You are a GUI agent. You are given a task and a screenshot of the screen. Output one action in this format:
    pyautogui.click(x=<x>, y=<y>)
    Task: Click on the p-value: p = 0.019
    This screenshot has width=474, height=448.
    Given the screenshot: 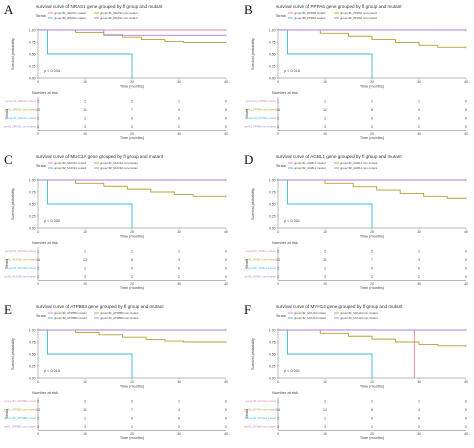 What is the action you would take?
    pyautogui.click(x=52, y=371)
    